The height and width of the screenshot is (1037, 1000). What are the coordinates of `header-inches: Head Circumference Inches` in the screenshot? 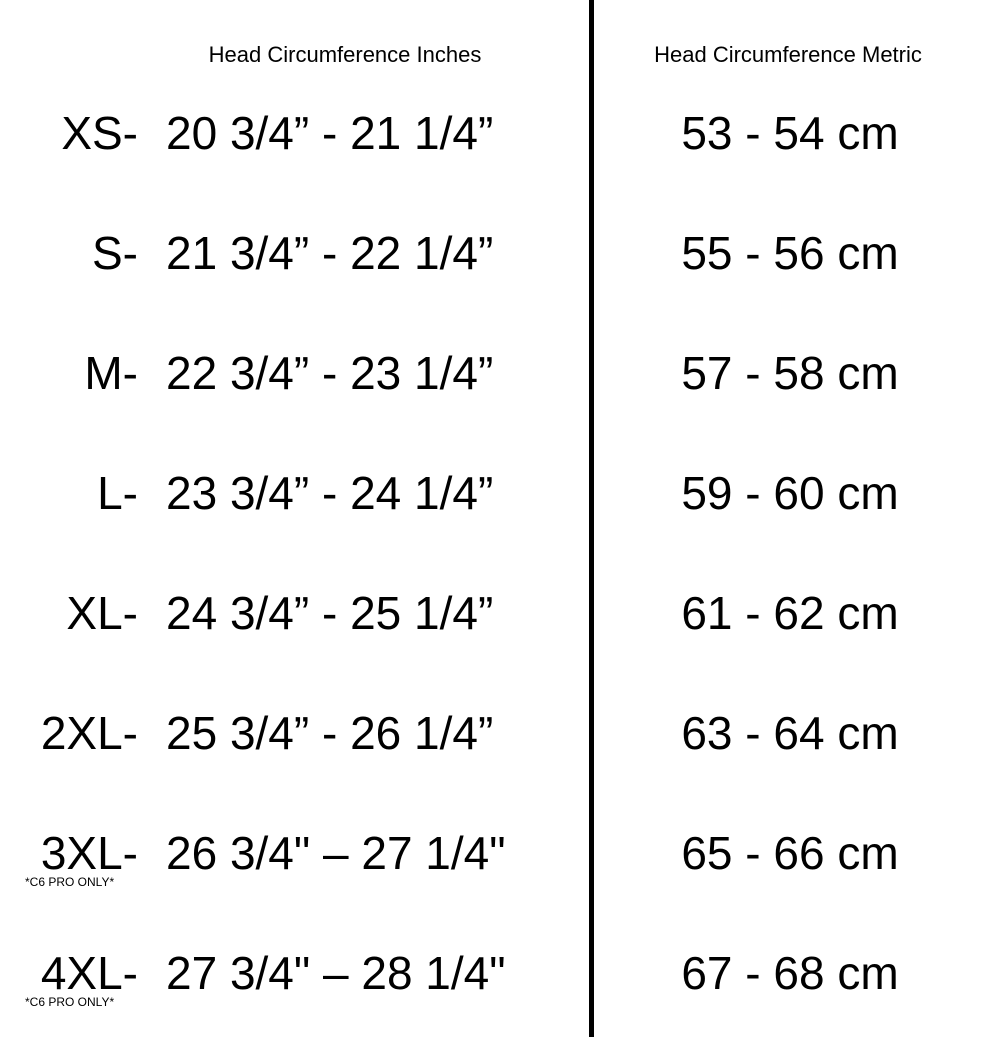 It's located at (345, 54).